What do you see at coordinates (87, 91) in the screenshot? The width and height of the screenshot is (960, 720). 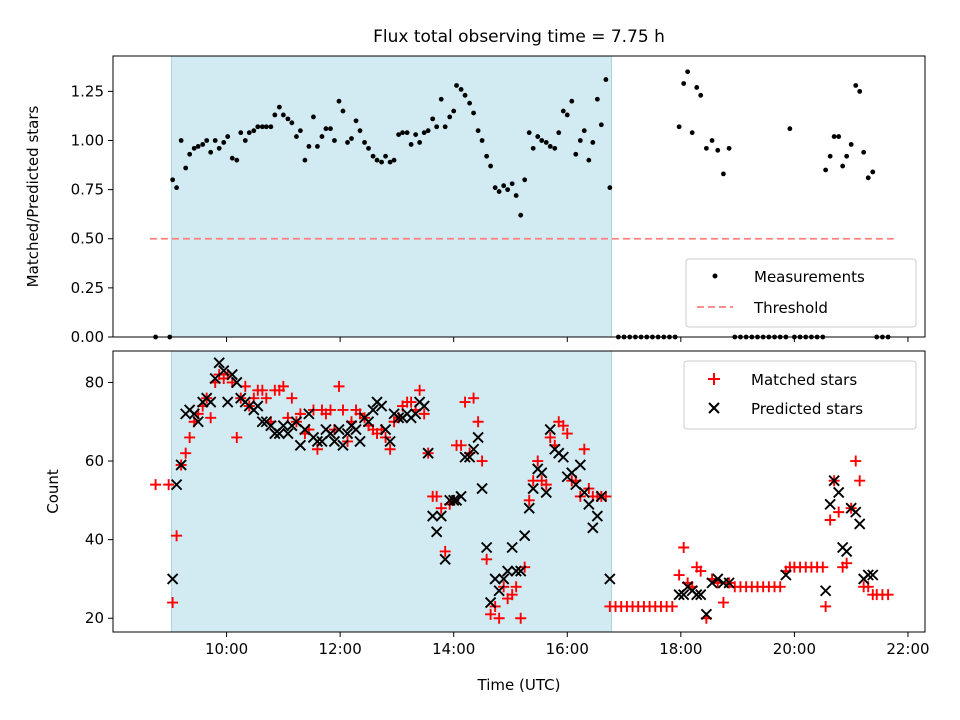 I see `y-tick-label: 1.25` at bounding box center [87, 91].